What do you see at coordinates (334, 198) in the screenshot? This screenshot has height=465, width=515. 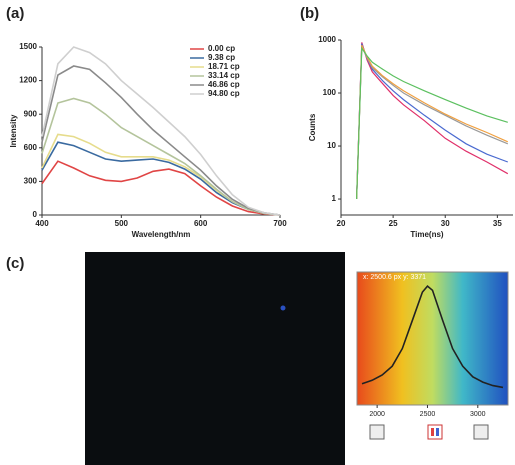 I see `y-tick-label: 1` at bounding box center [334, 198].